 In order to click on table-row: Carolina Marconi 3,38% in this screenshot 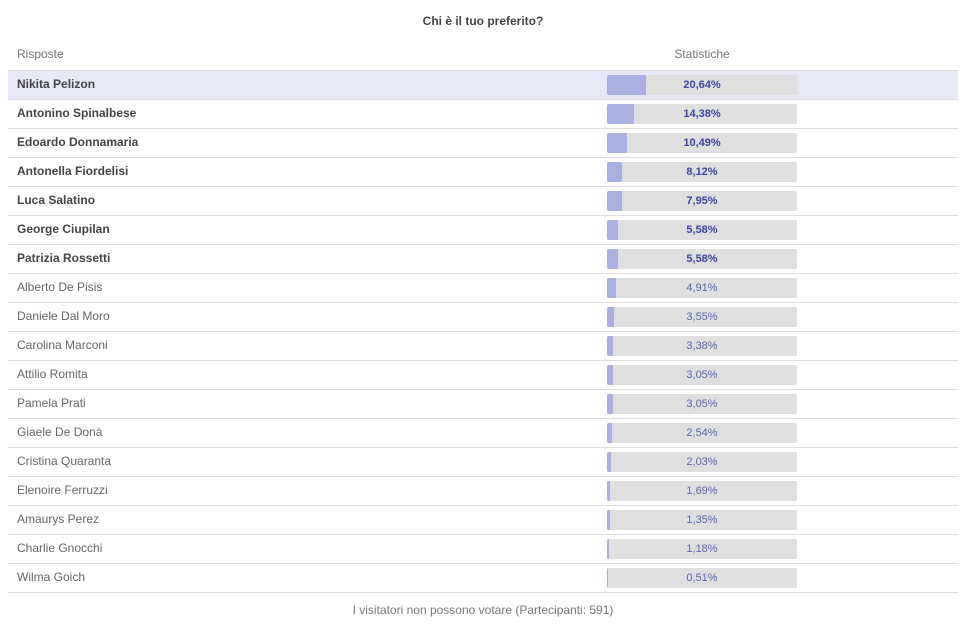, I will do `click(483, 346)`.